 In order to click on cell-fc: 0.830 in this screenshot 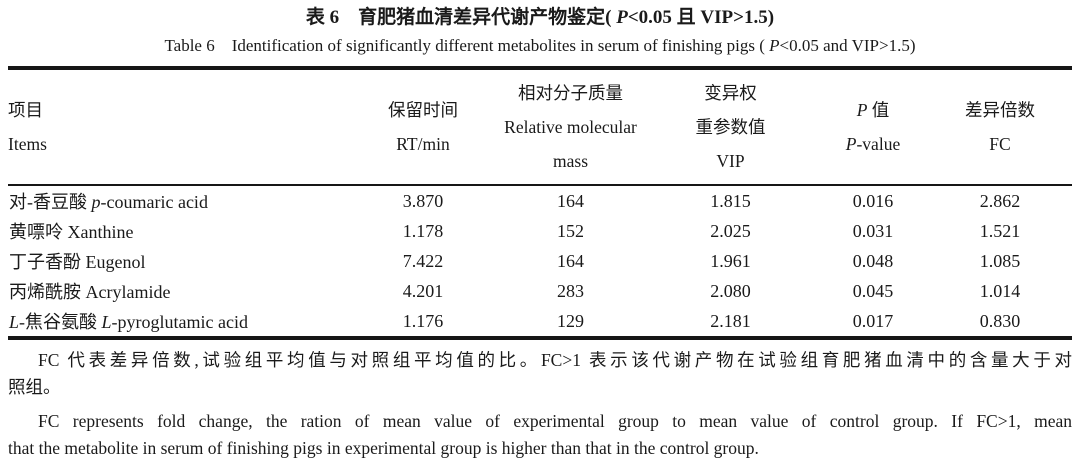, I will do `click(1000, 320)`.